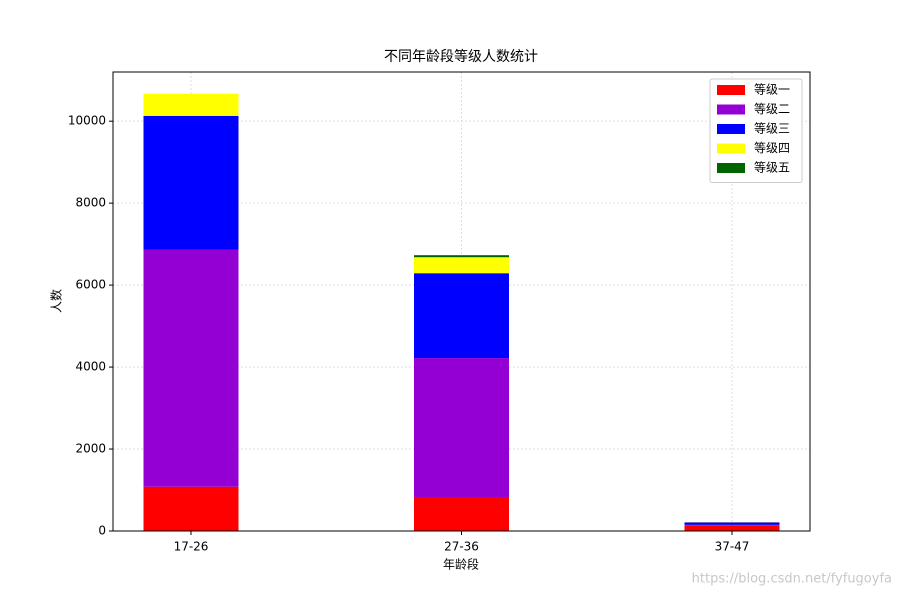  Describe the element at coordinates (732, 547) in the screenshot. I see `x-tick-label: 37-47` at that location.